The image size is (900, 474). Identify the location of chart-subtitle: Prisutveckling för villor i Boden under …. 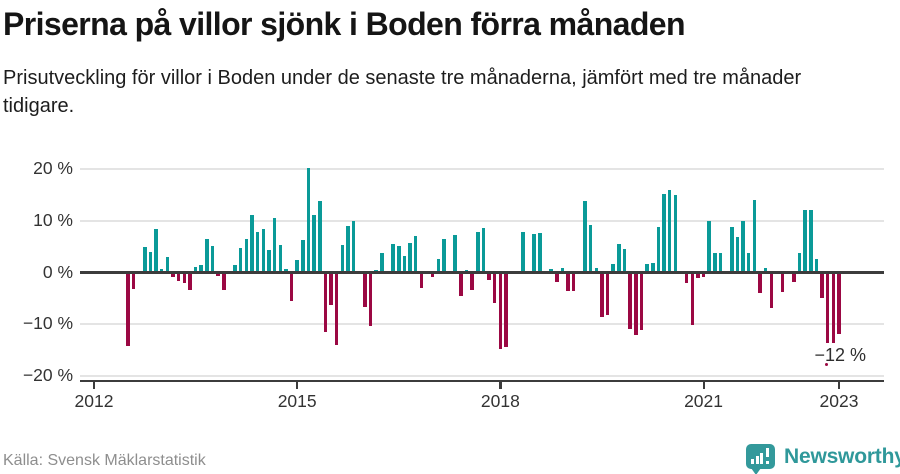
(402, 92).